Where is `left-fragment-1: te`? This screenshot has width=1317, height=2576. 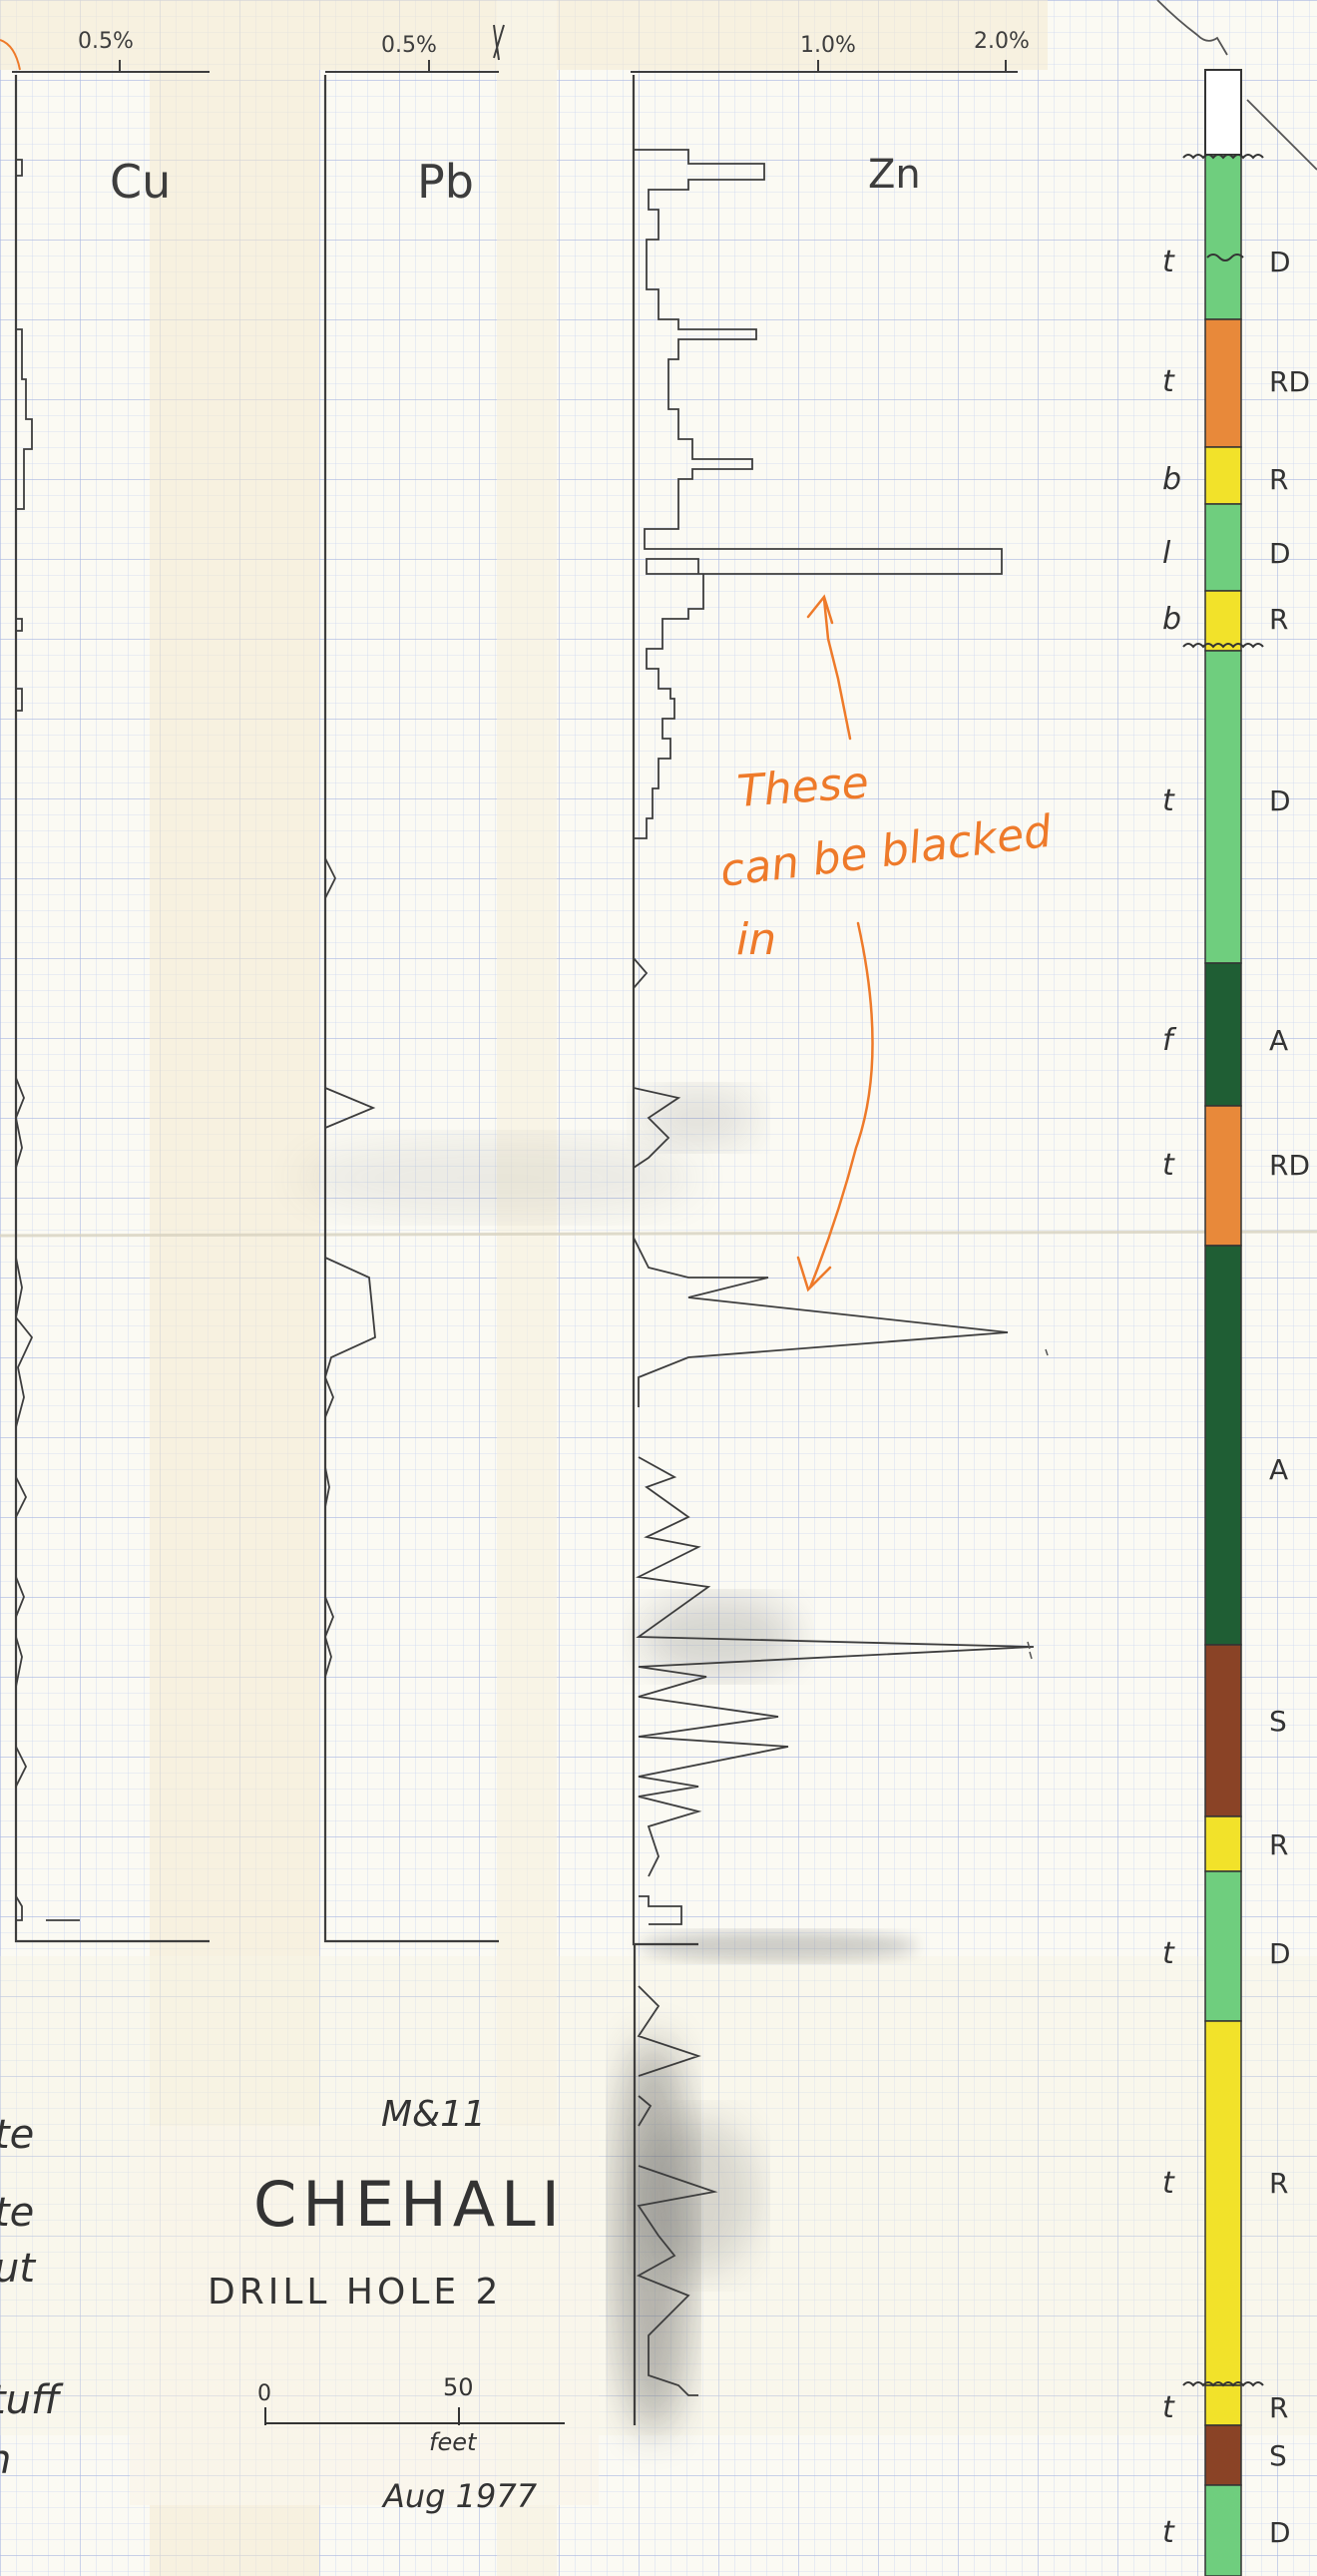
left-fragment-1: te is located at coordinates (17, 2135).